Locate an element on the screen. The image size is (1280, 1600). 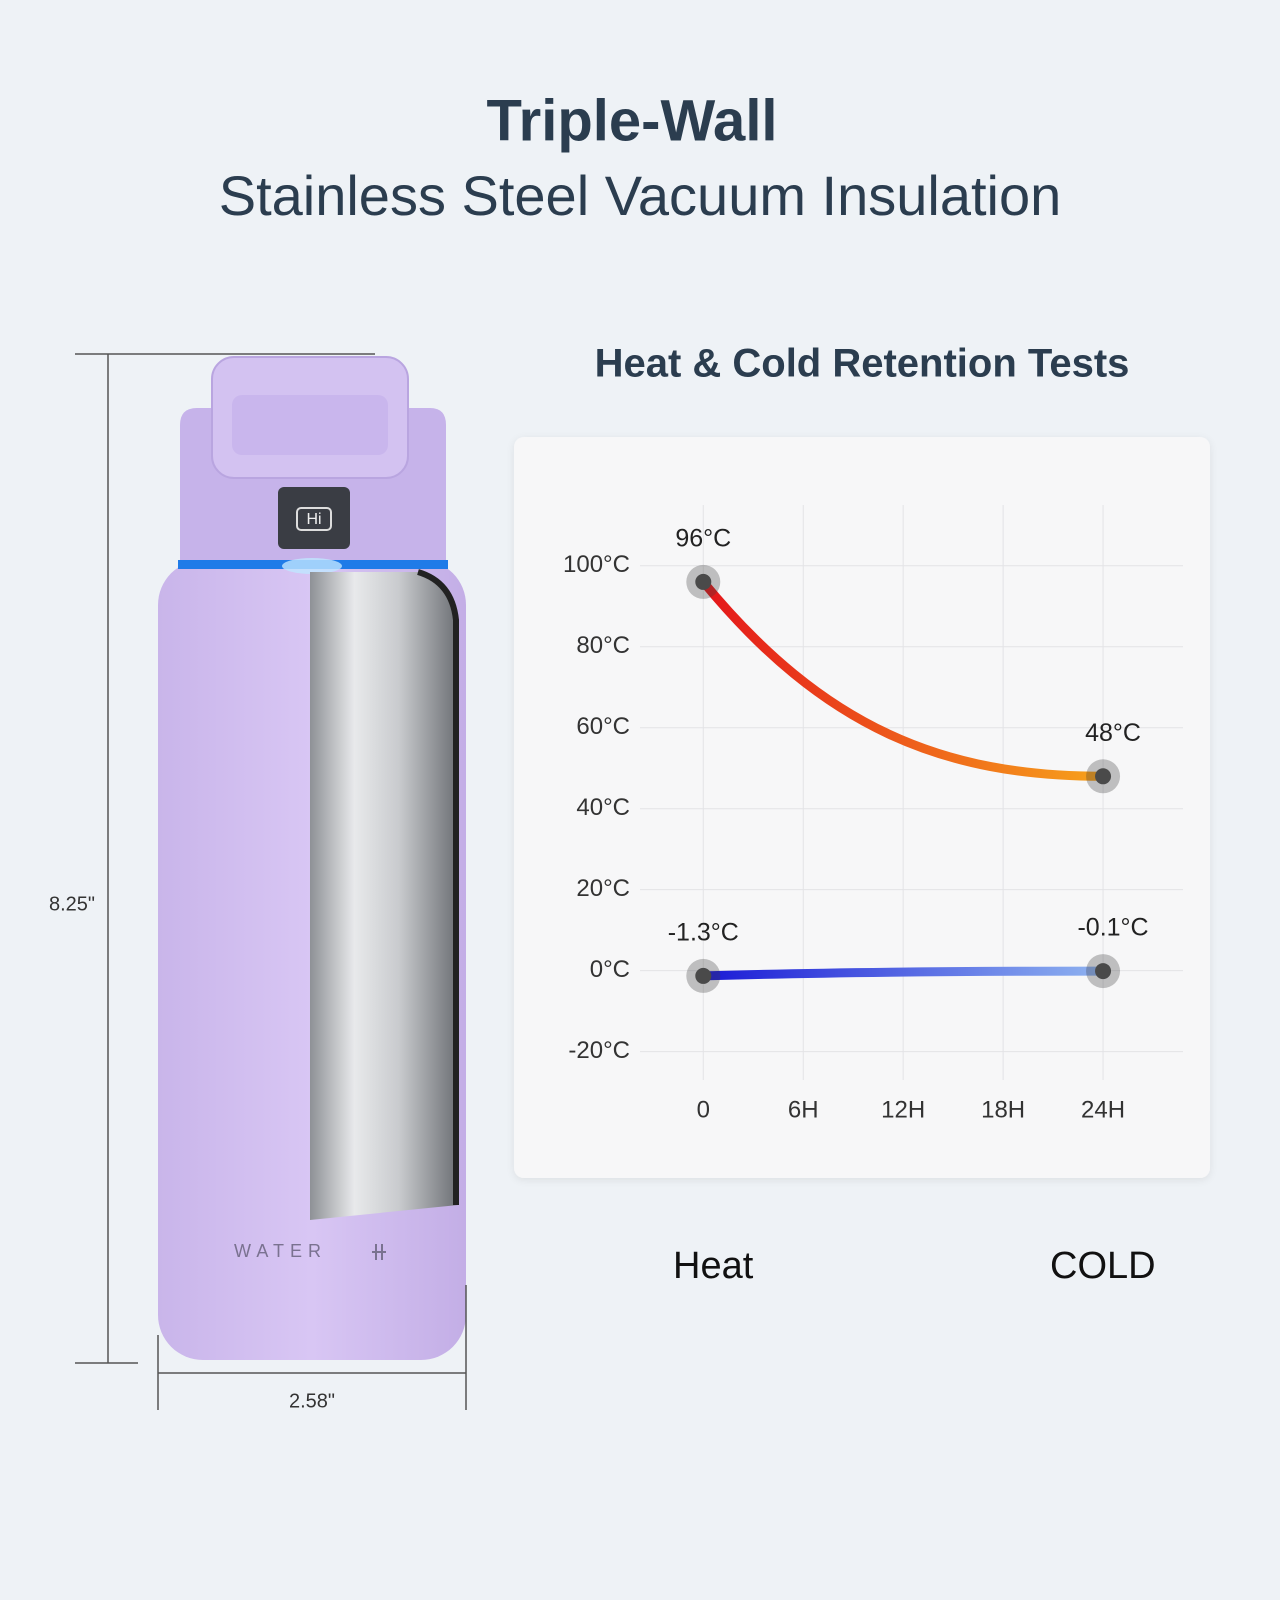
width-label: 2.58" is located at coordinates (312, 1401).